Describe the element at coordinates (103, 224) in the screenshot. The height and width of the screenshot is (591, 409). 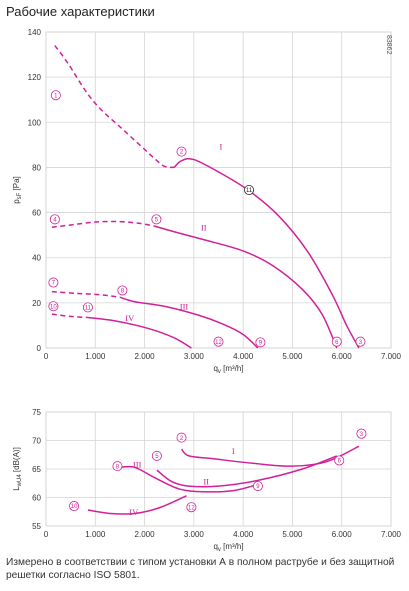
I see `series-II-dashed-line` at that location.